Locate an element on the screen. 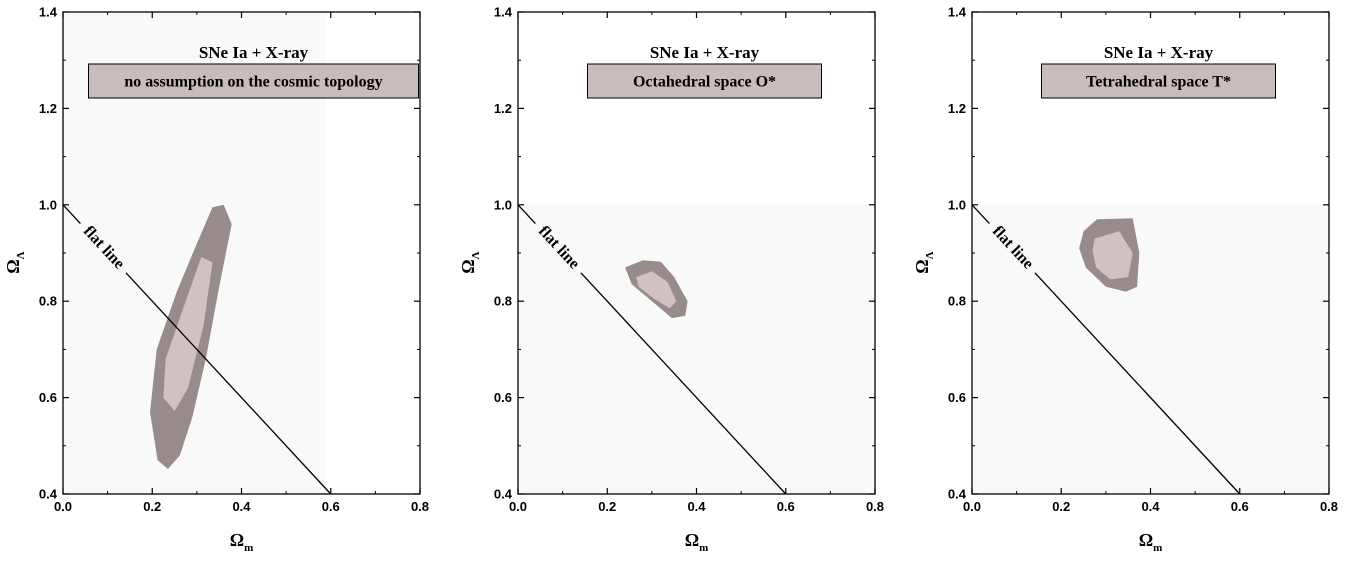  subtitle-text: Tetrahedral space T* is located at coordinates (1158, 82).